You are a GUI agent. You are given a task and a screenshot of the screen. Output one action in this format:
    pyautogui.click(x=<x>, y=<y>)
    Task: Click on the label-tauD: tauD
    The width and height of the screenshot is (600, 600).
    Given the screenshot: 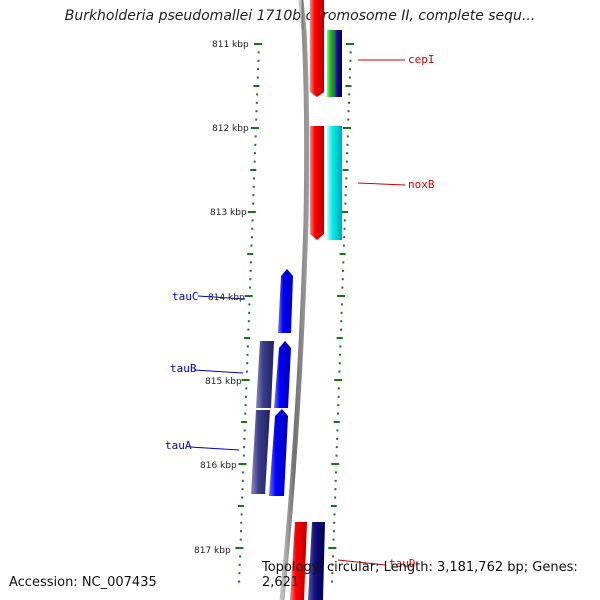 What is the action you would take?
    pyautogui.click(x=402, y=563)
    